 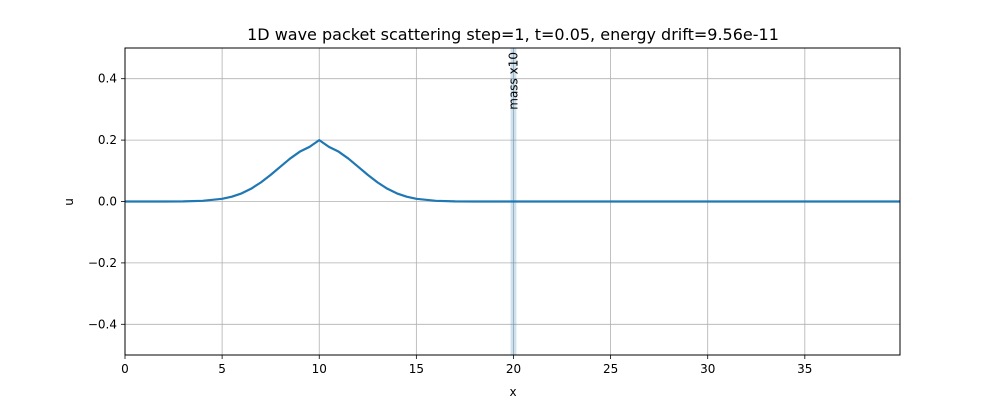 I want to click on series-line, so click(x=512, y=171).